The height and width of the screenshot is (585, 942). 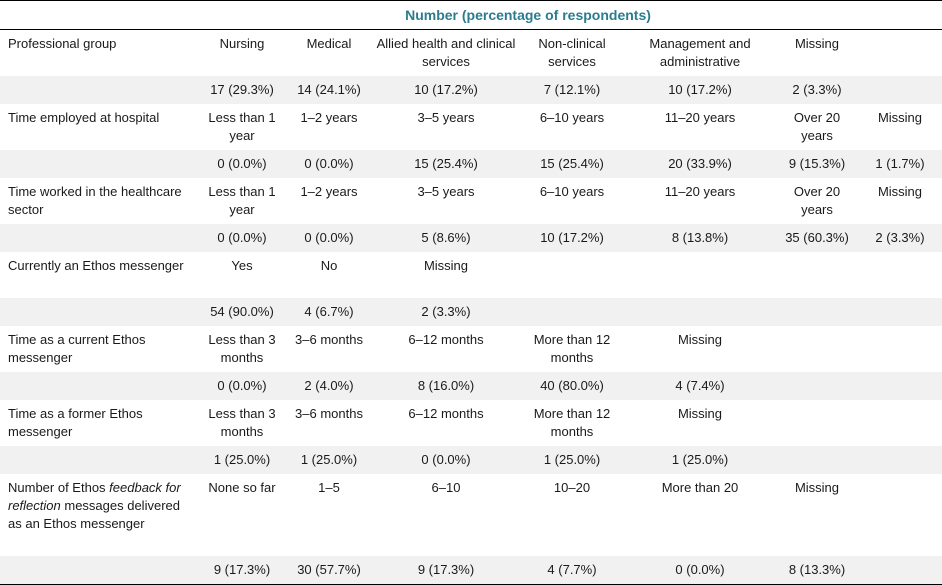 I want to click on value-cell: 9 (15.3%), so click(x=817, y=163).